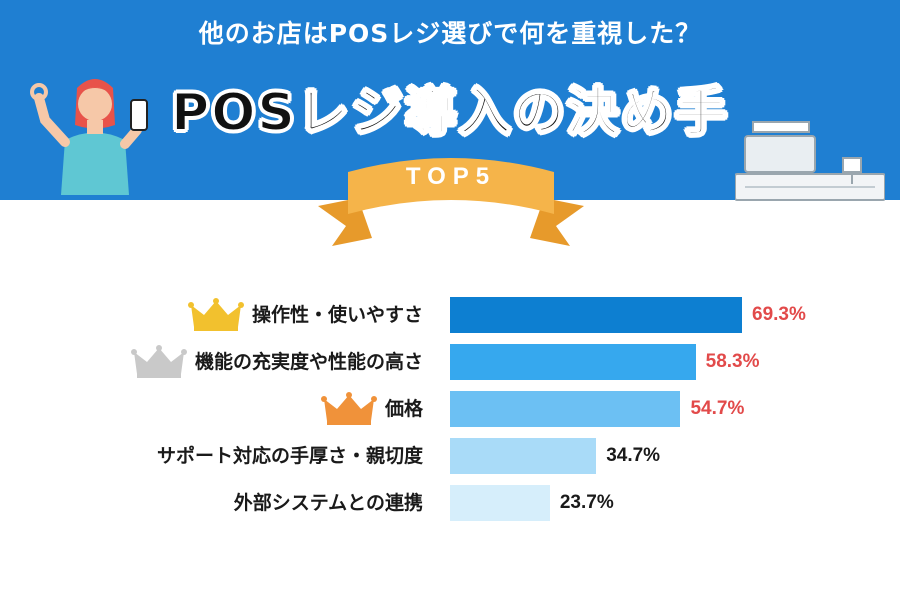  Describe the element at coordinates (449, 113) in the screenshot. I see `chart-title: POSレジ導入の決め手` at that location.